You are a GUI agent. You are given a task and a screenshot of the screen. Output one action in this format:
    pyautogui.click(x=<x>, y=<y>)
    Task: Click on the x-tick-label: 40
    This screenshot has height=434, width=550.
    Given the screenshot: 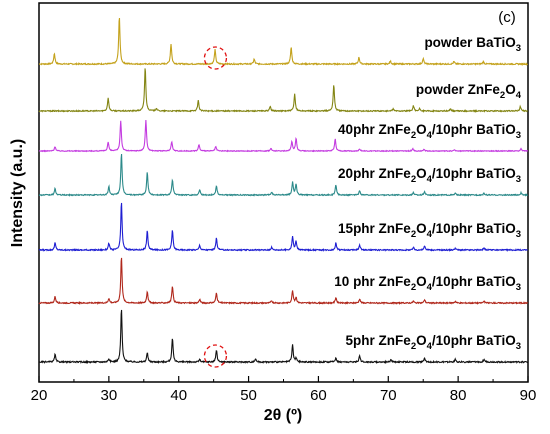 What is the action you would take?
    pyautogui.click(x=178, y=395)
    